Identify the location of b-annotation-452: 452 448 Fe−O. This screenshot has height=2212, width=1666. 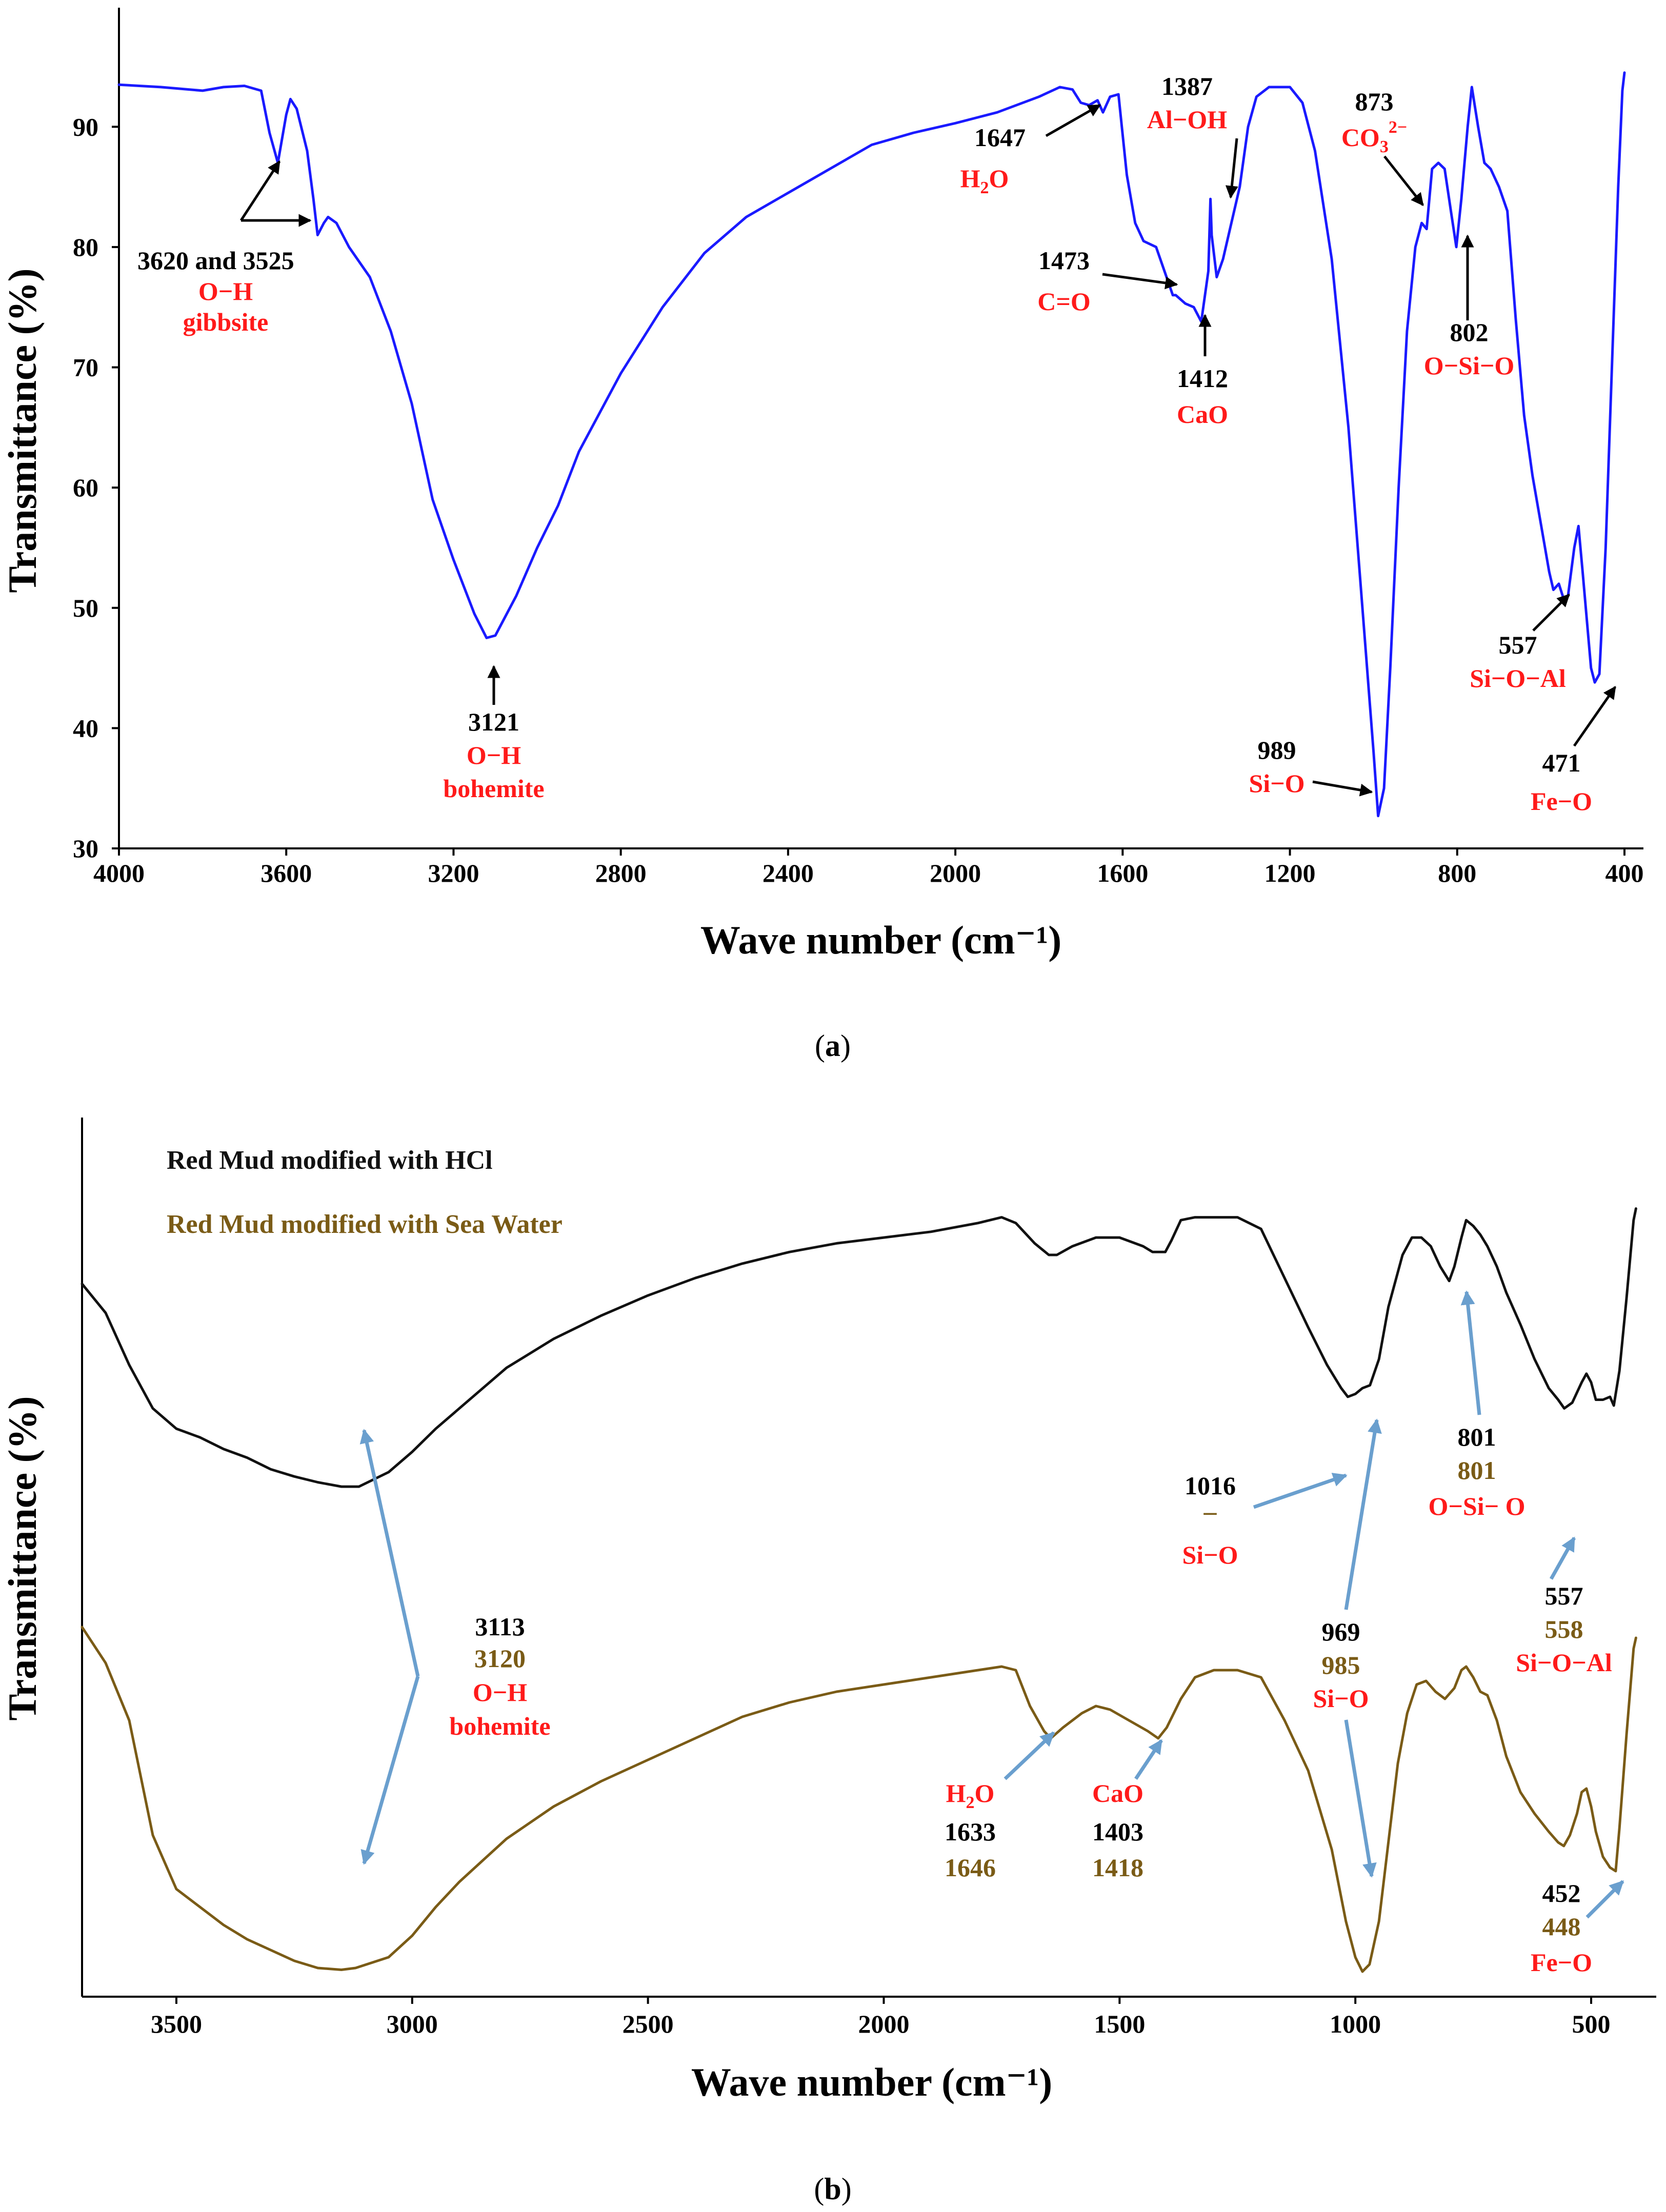
(1561, 1928).